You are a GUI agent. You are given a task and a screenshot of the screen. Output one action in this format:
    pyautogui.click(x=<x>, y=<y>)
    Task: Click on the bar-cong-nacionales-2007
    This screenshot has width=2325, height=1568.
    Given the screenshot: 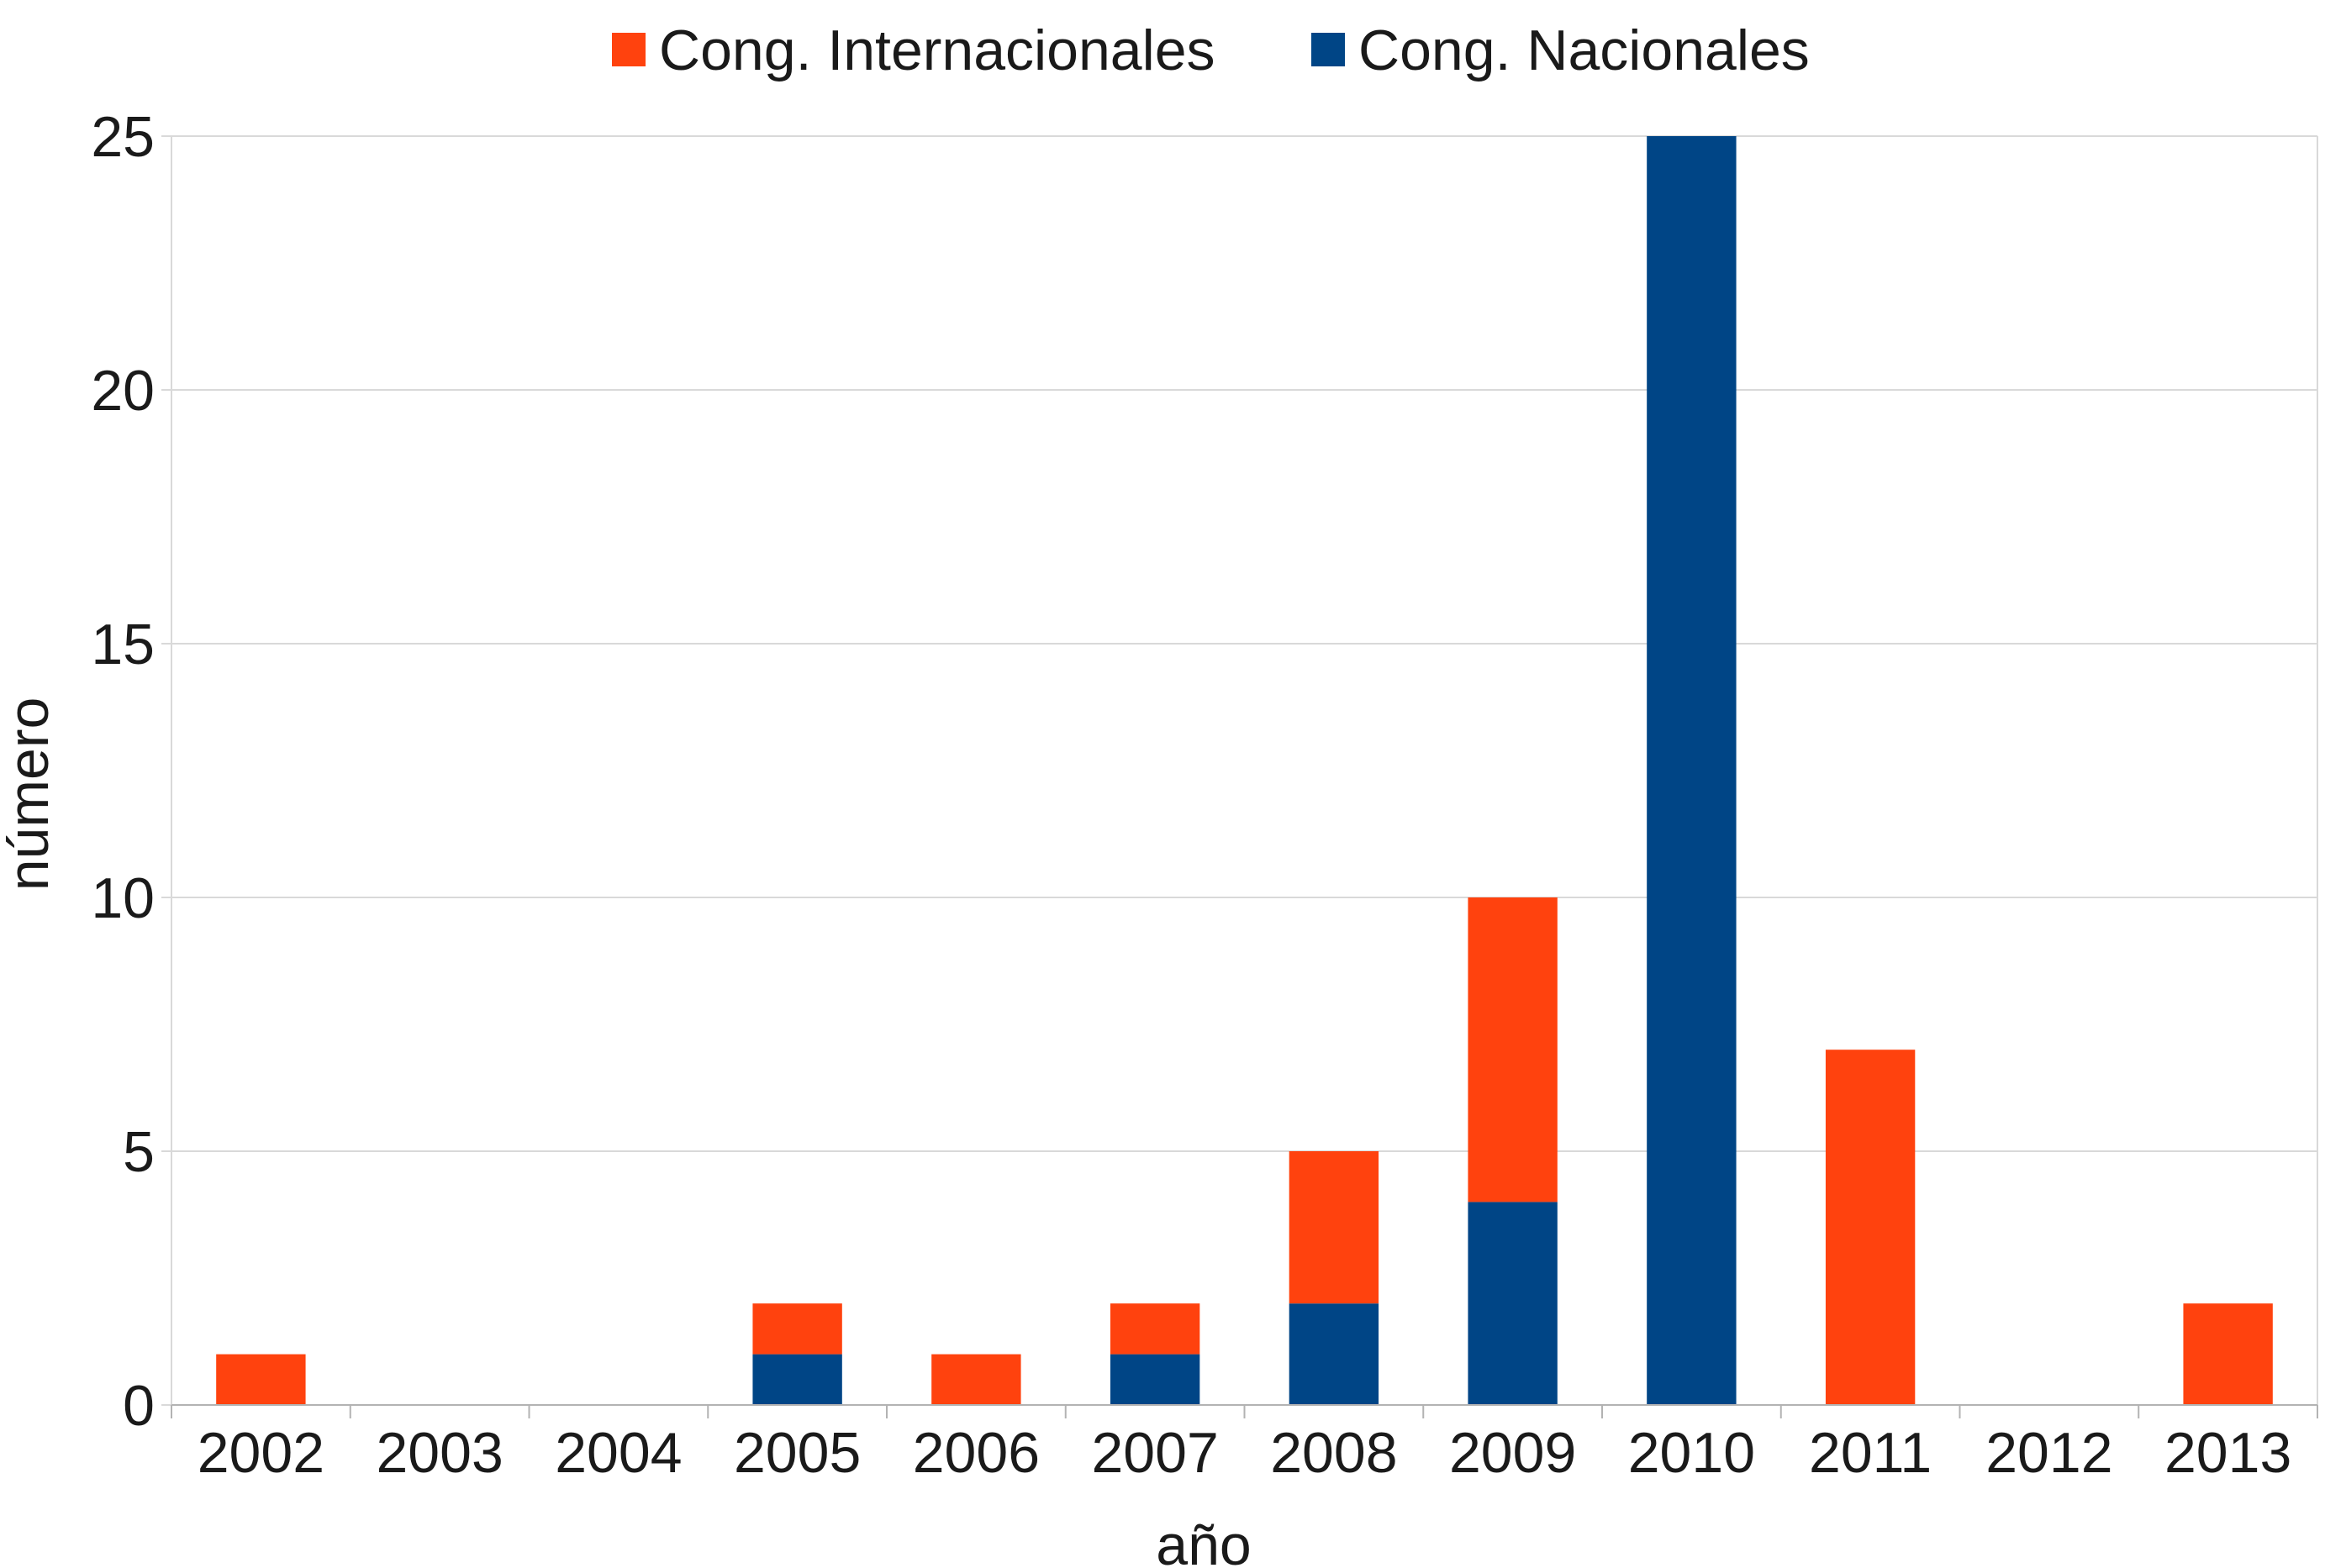 What is the action you would take?
    pyautogui.click(x=1155, y=1380)
    